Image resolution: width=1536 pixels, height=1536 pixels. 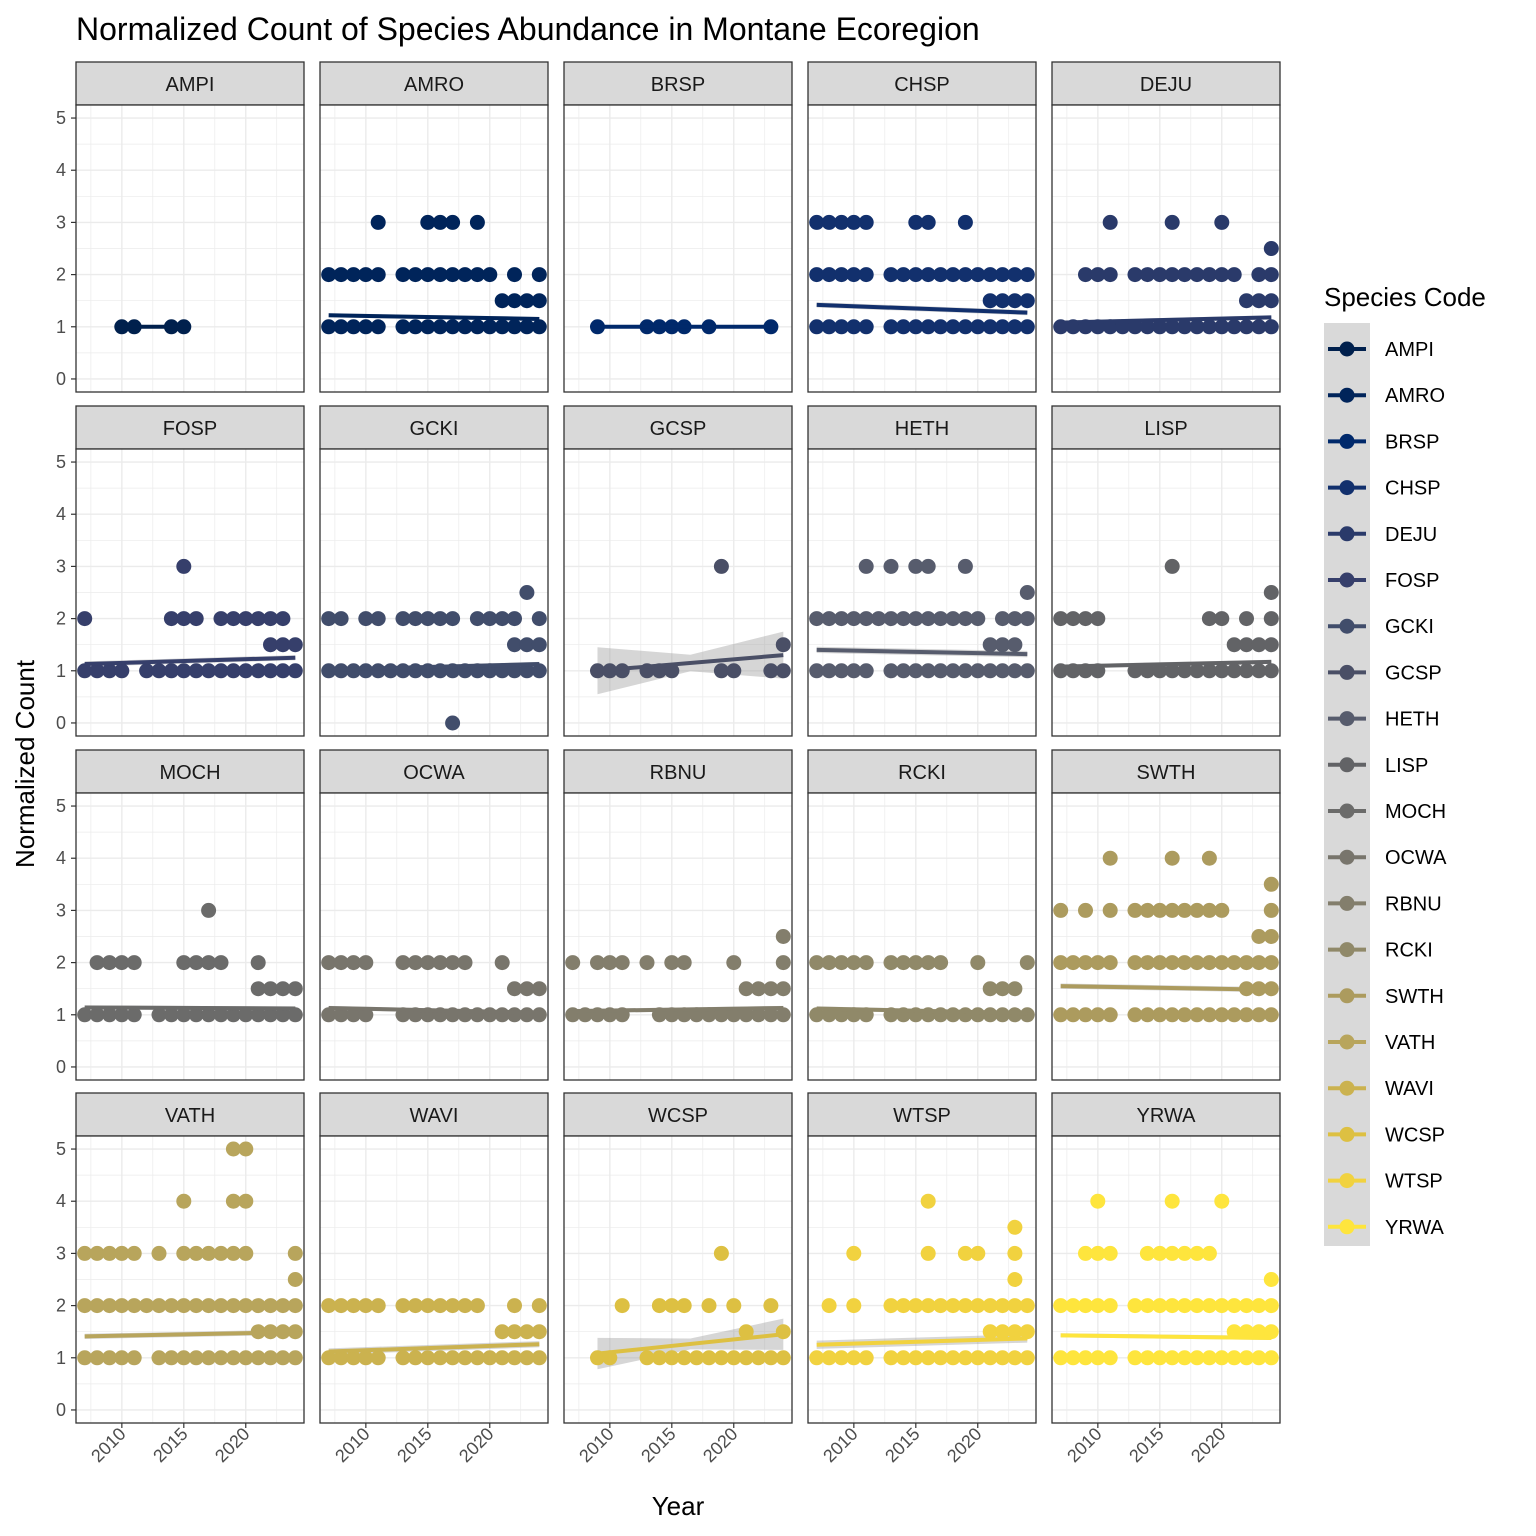 What do you see at coordinates (1386, 1135) in the screenshot?
I see `legend-item-wcsp: WCSP` at bounding box center [1386, 1135].